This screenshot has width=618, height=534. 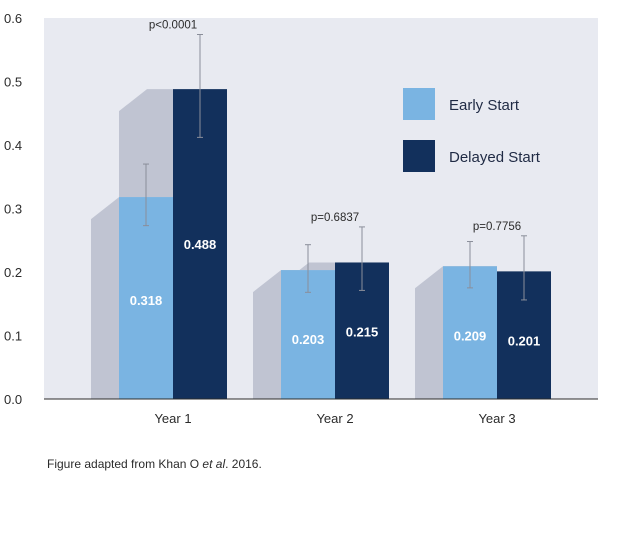 What do you see at coordinates (335, 292) in the screenshot?
I see `value-labels: 0.318 0.488 0.203 0.215 0.209 0.201` at bounding box center [335, 292].